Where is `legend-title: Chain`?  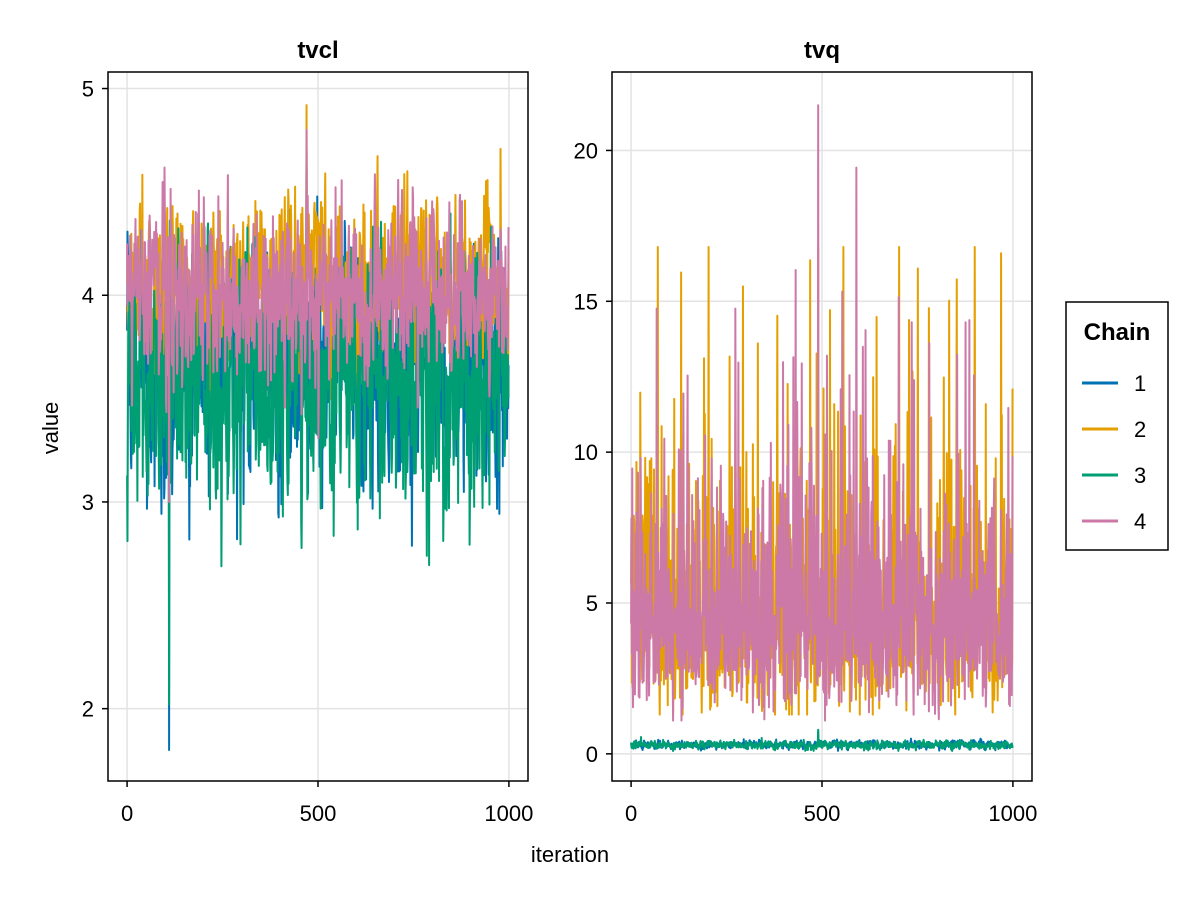
legend-title: Chain is located at coordinates (1117, 332).